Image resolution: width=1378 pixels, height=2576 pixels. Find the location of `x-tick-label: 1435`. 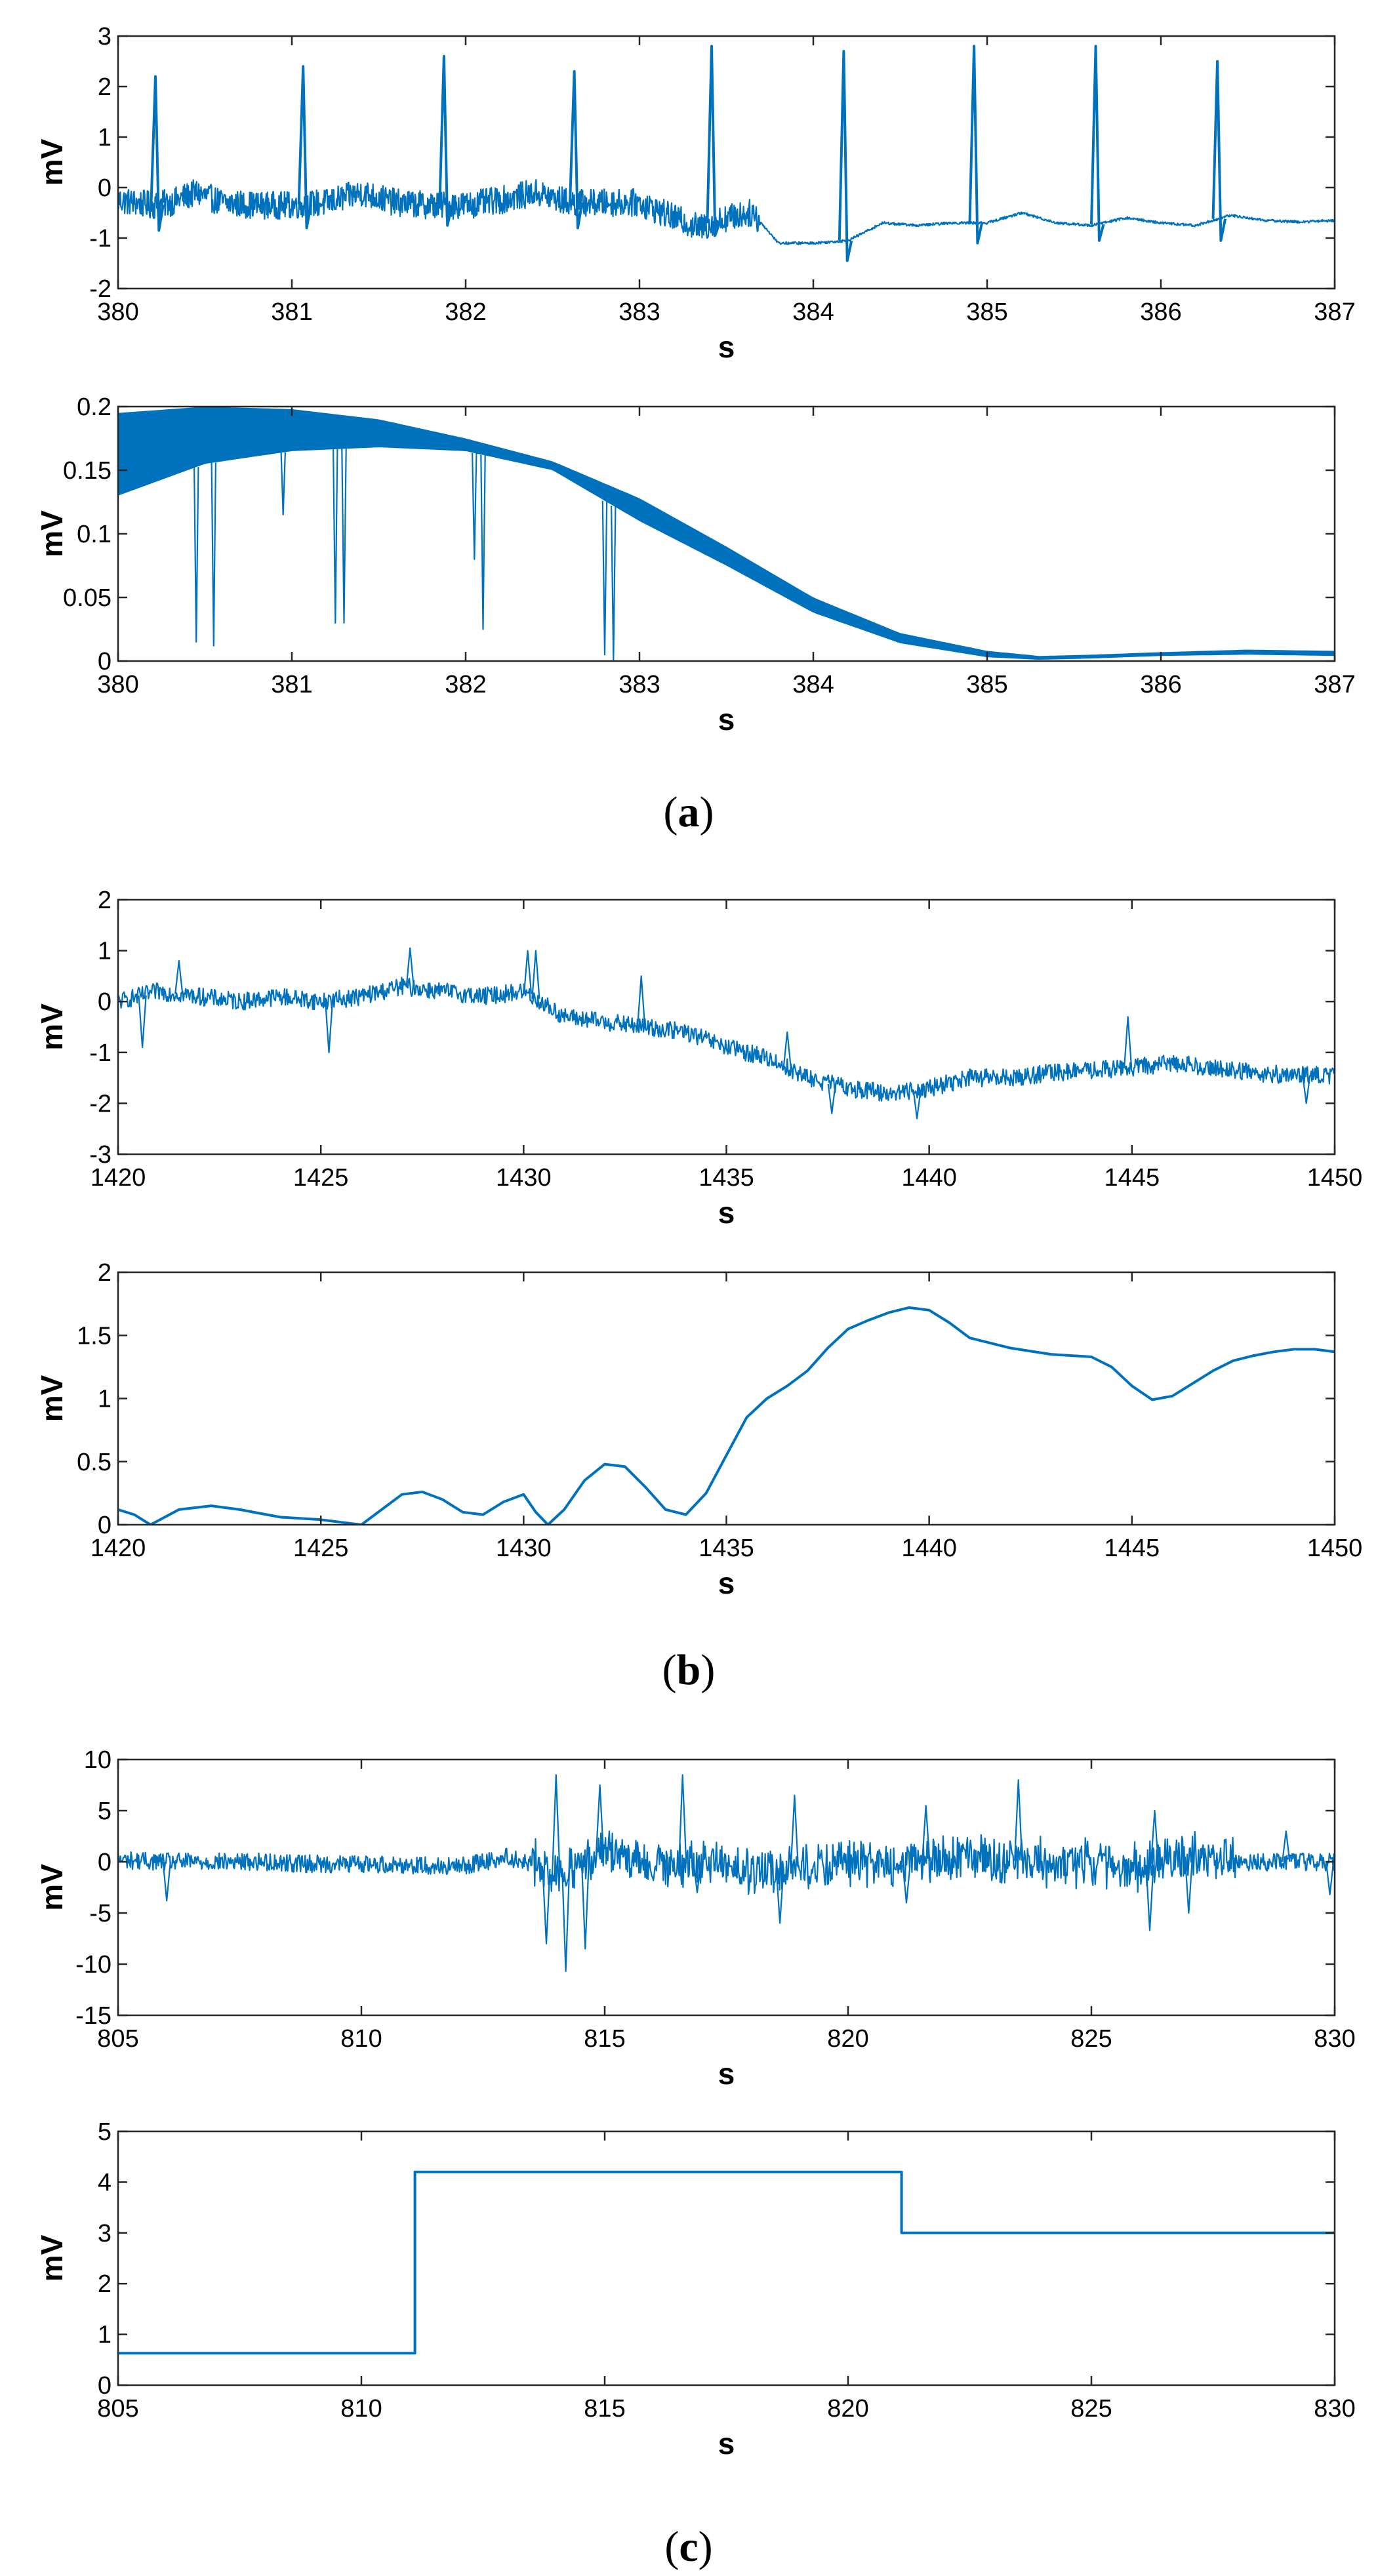

x-tick-label: 1435 is located at coordinates (727, 1548).